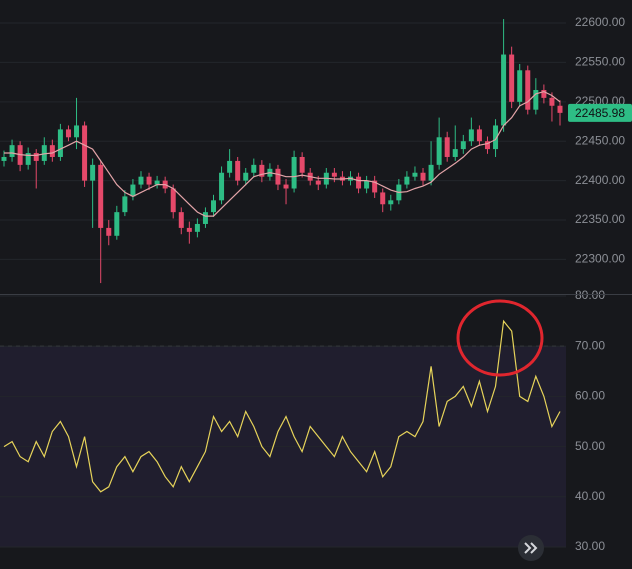  Describe the element at coordinates (590, 396) in the screenshot. I see `y-tick-label: 60.00` at that location.